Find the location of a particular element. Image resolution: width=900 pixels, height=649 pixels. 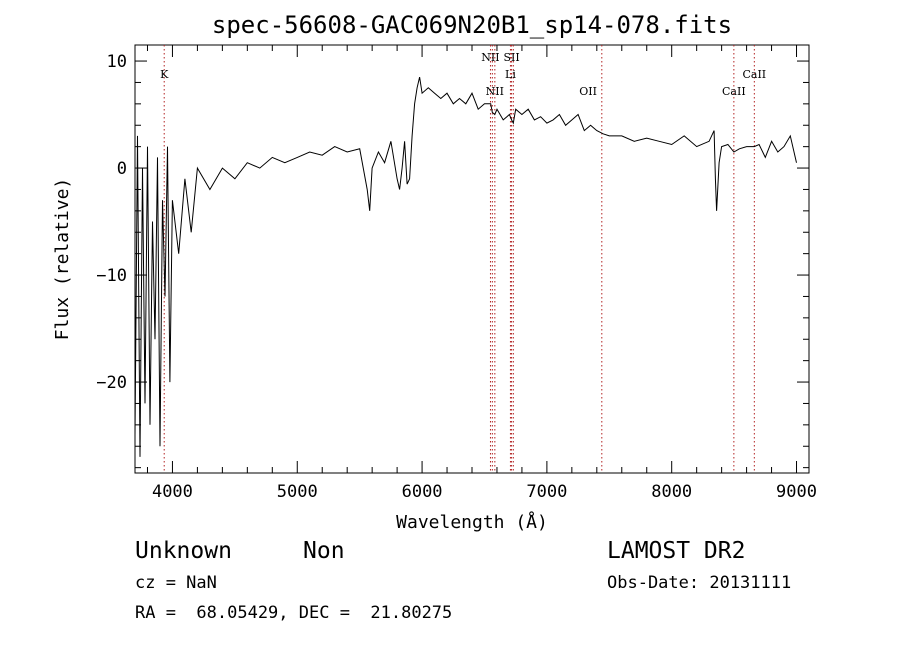

y-tick-label: 10 is located at coordinates (117, 62).